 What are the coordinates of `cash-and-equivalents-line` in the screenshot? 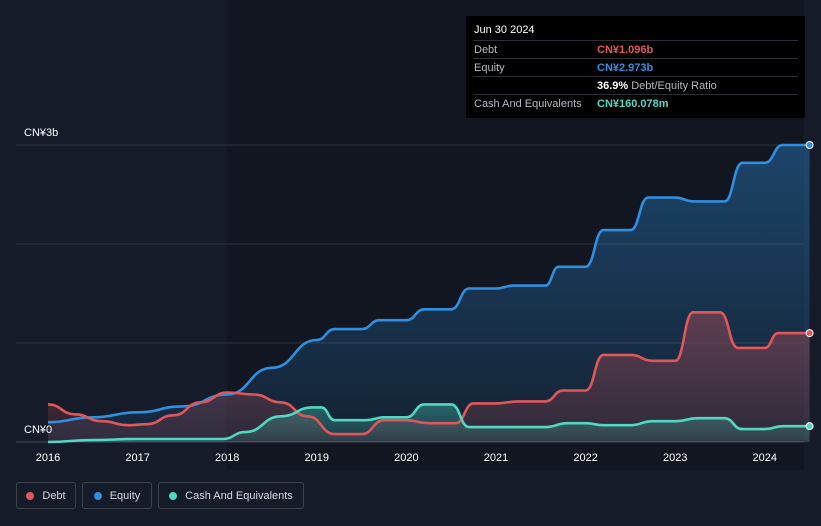 It's located at (428, 423).